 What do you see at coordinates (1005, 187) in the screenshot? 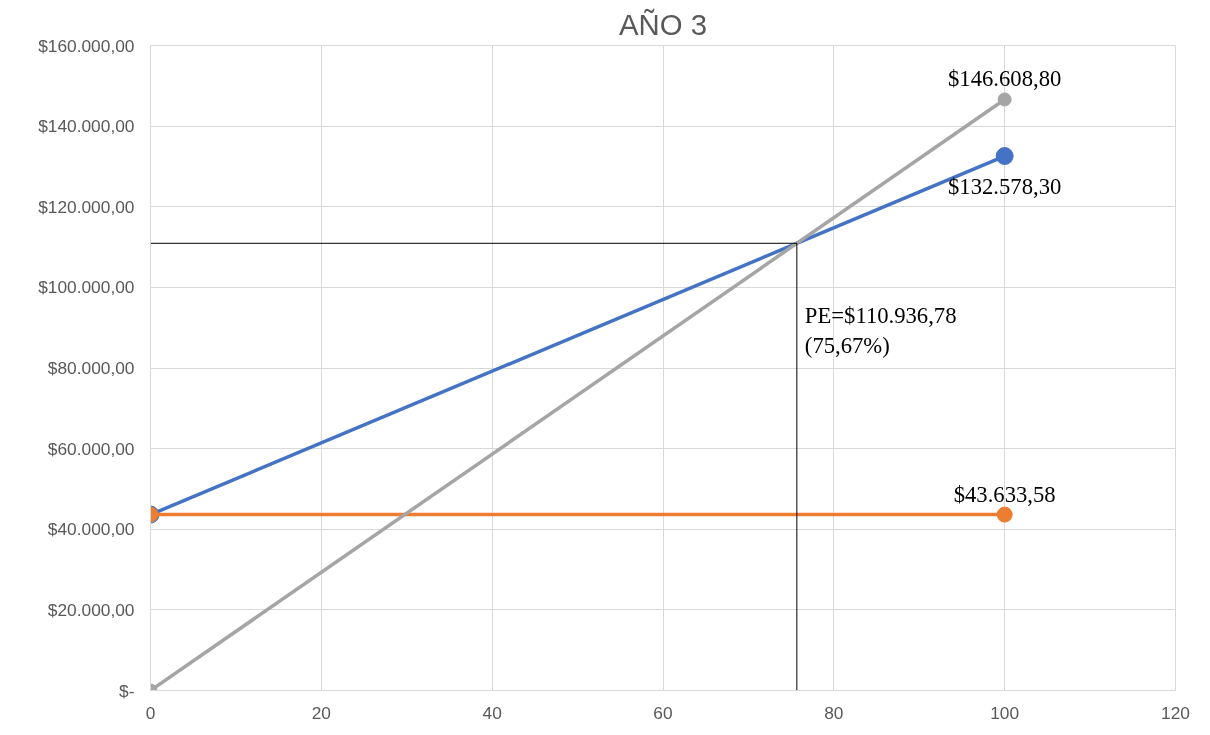
I see `data-label: $132.578,30` at bounding box center [1005, 187].